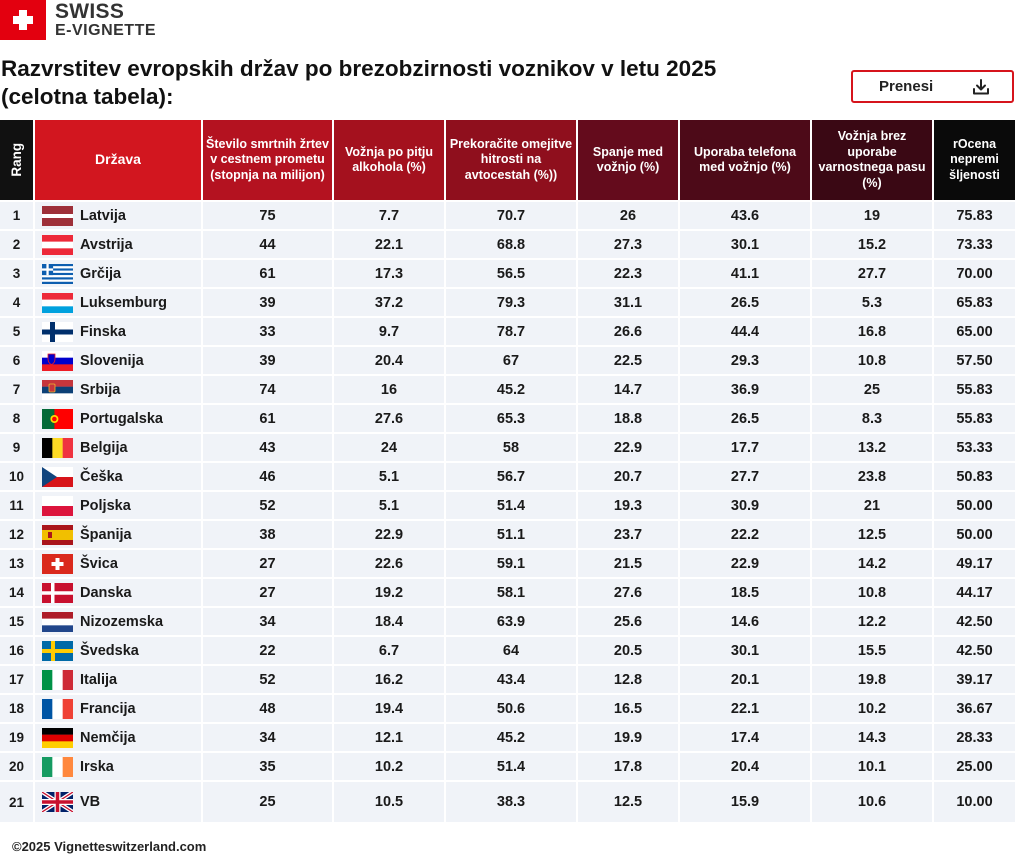 The width and height of the screenshot is (1015, 856). Describe the element at coordinates (57, 244) in the screenshot. I see `austria-flag` at that location.